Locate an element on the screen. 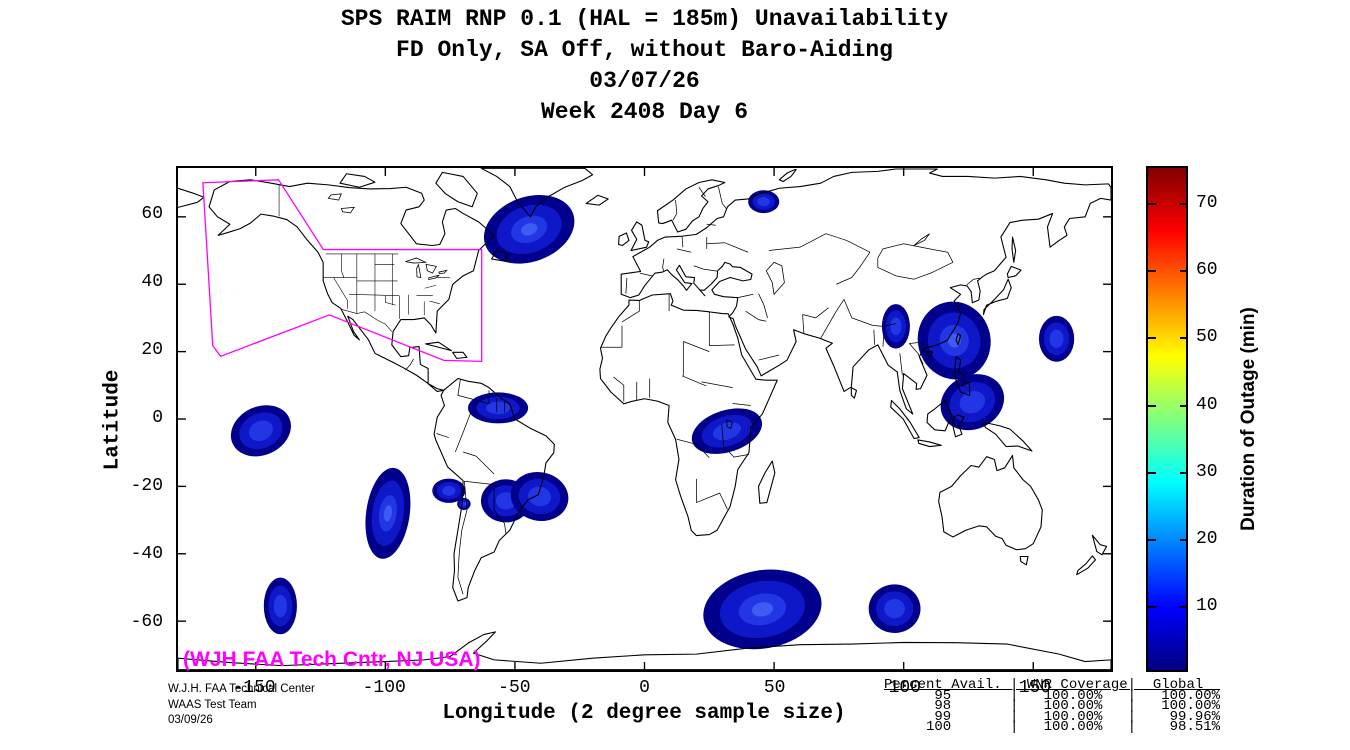 This screenshot has height=750, width=1350. x-tick-label-50: 50 is located at coordinates (774, 688).